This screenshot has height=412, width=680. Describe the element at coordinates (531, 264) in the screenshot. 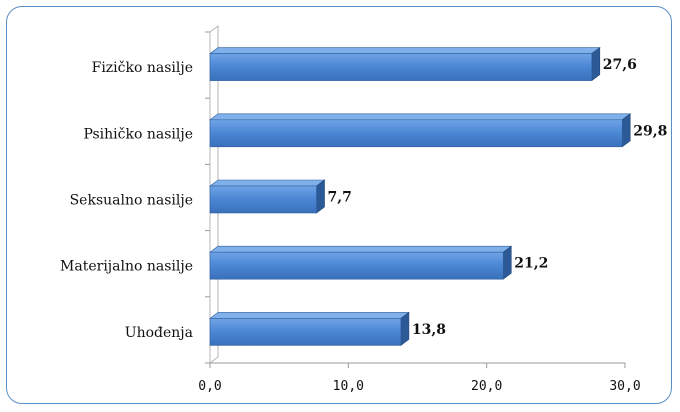

I see `data-label: 21,2` at that location.